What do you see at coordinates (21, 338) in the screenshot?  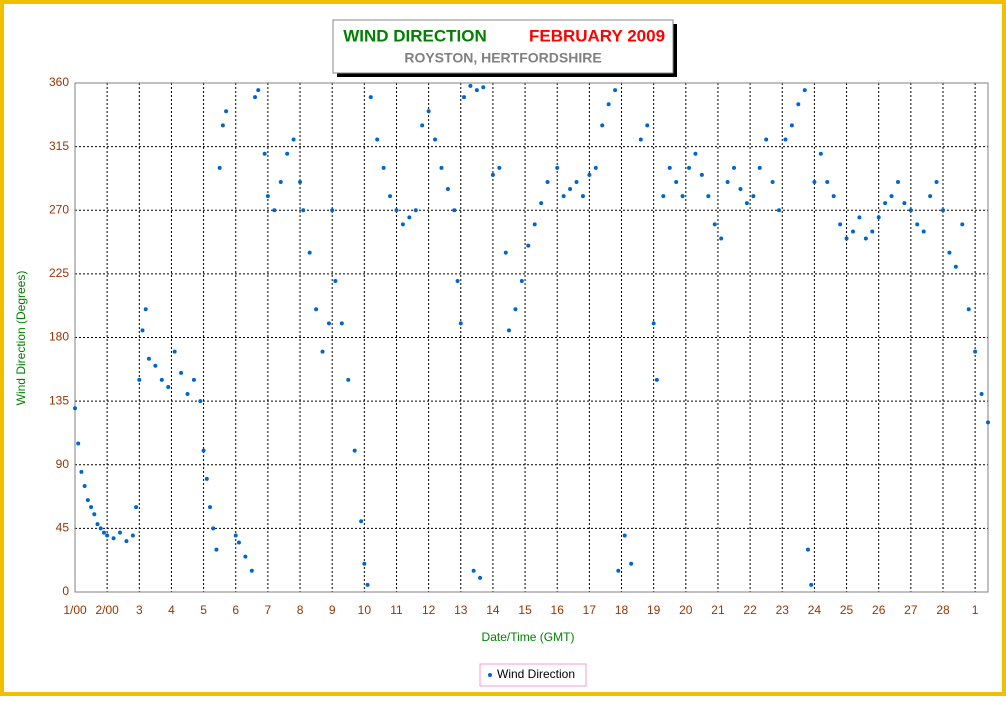 I see `y-axis-label: Wind Direction (Degrees)` at bounding box center [21, 338].